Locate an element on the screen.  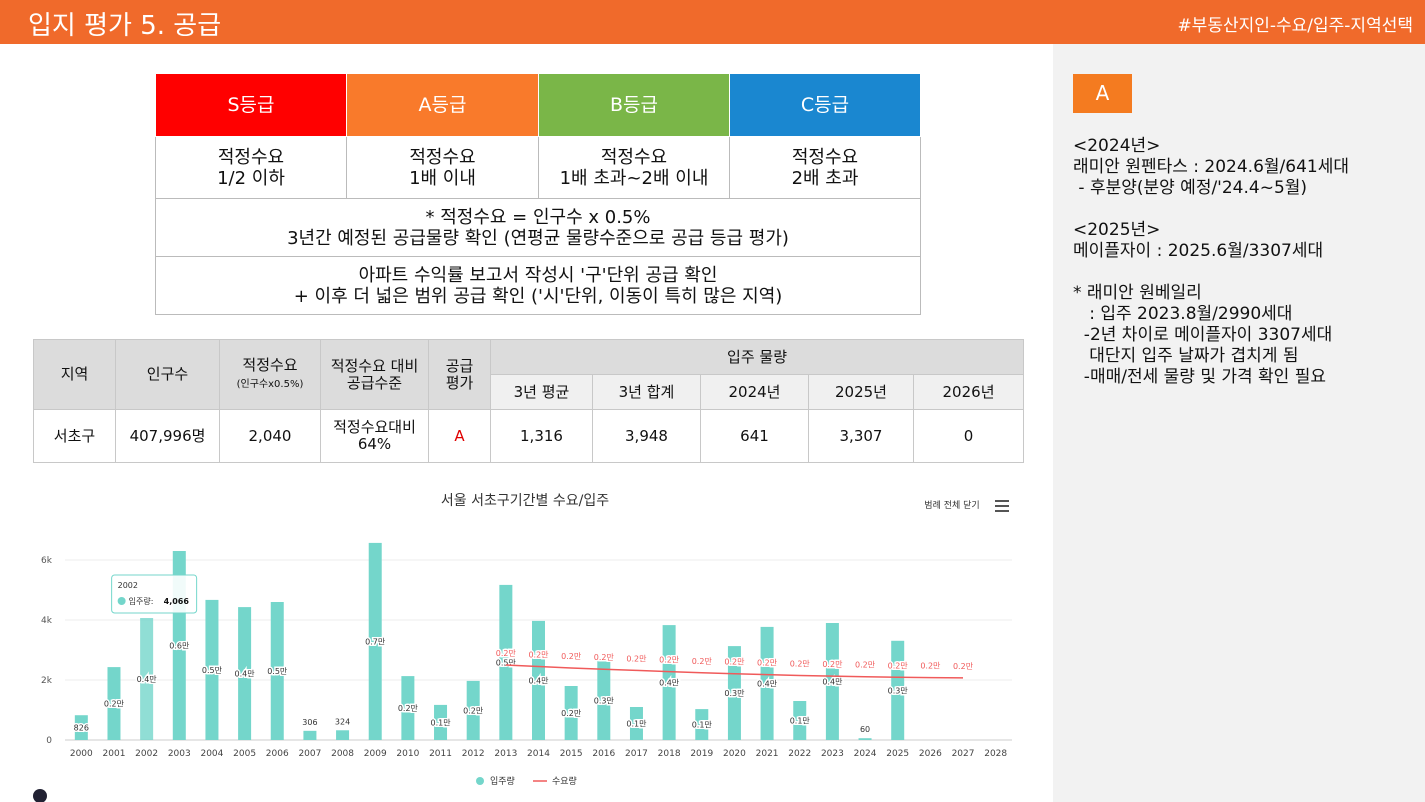
criteria-cell: 적정수요 1배 이내 is located at coordinates (442, 167).